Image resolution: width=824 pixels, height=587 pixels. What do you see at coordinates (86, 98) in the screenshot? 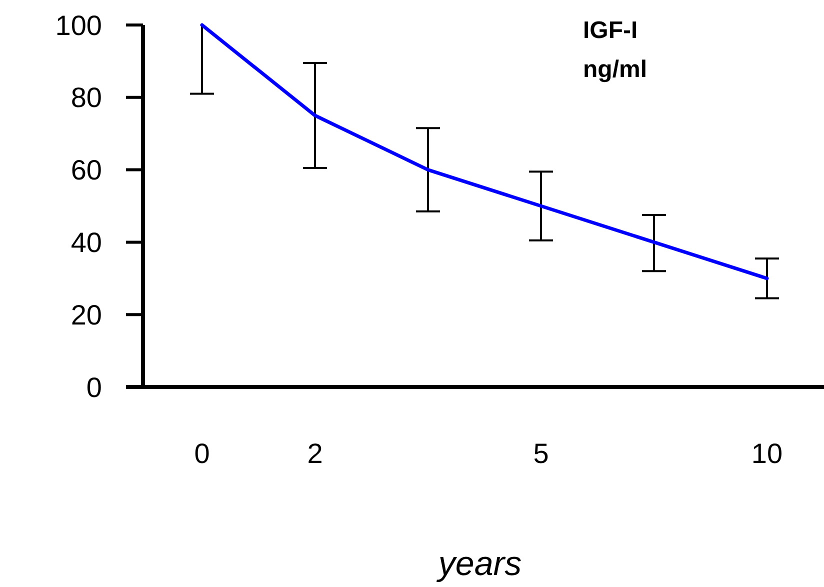
I see `y-tick-label: 80` at bounding box center [86, 98].